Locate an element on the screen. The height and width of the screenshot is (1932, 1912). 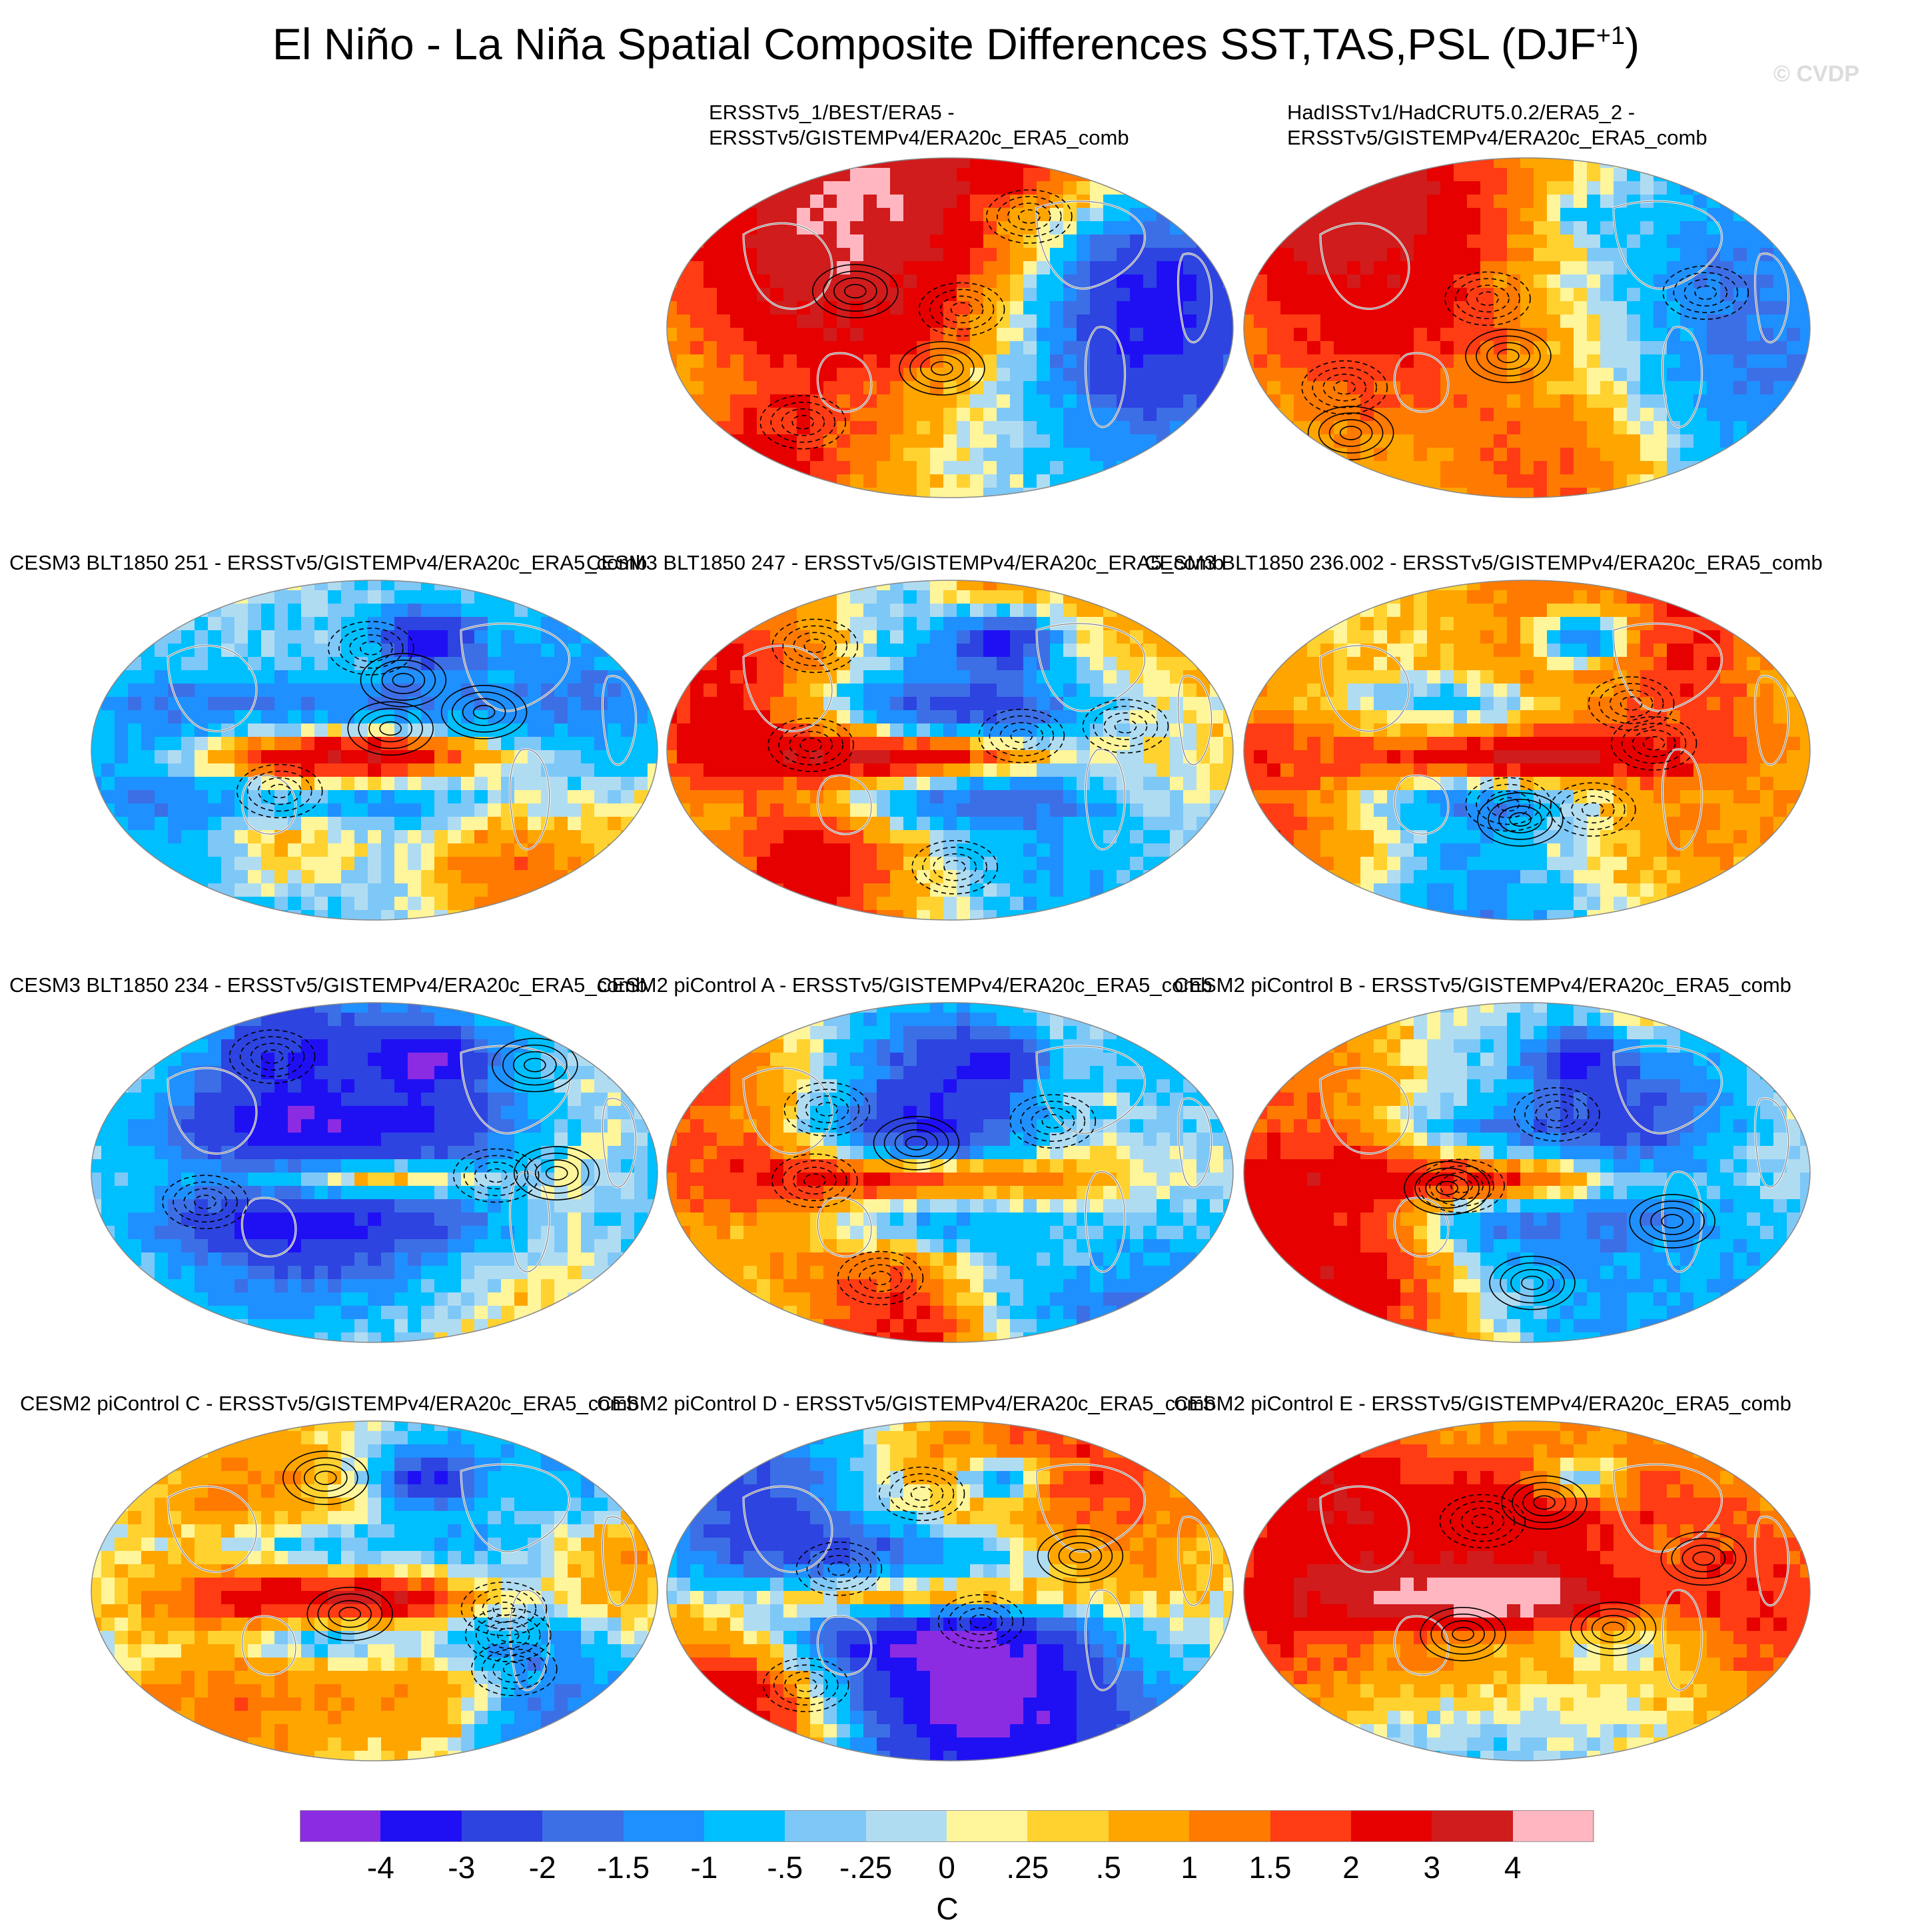
title-superscript: +1 is located at coordinates (1611, 36).